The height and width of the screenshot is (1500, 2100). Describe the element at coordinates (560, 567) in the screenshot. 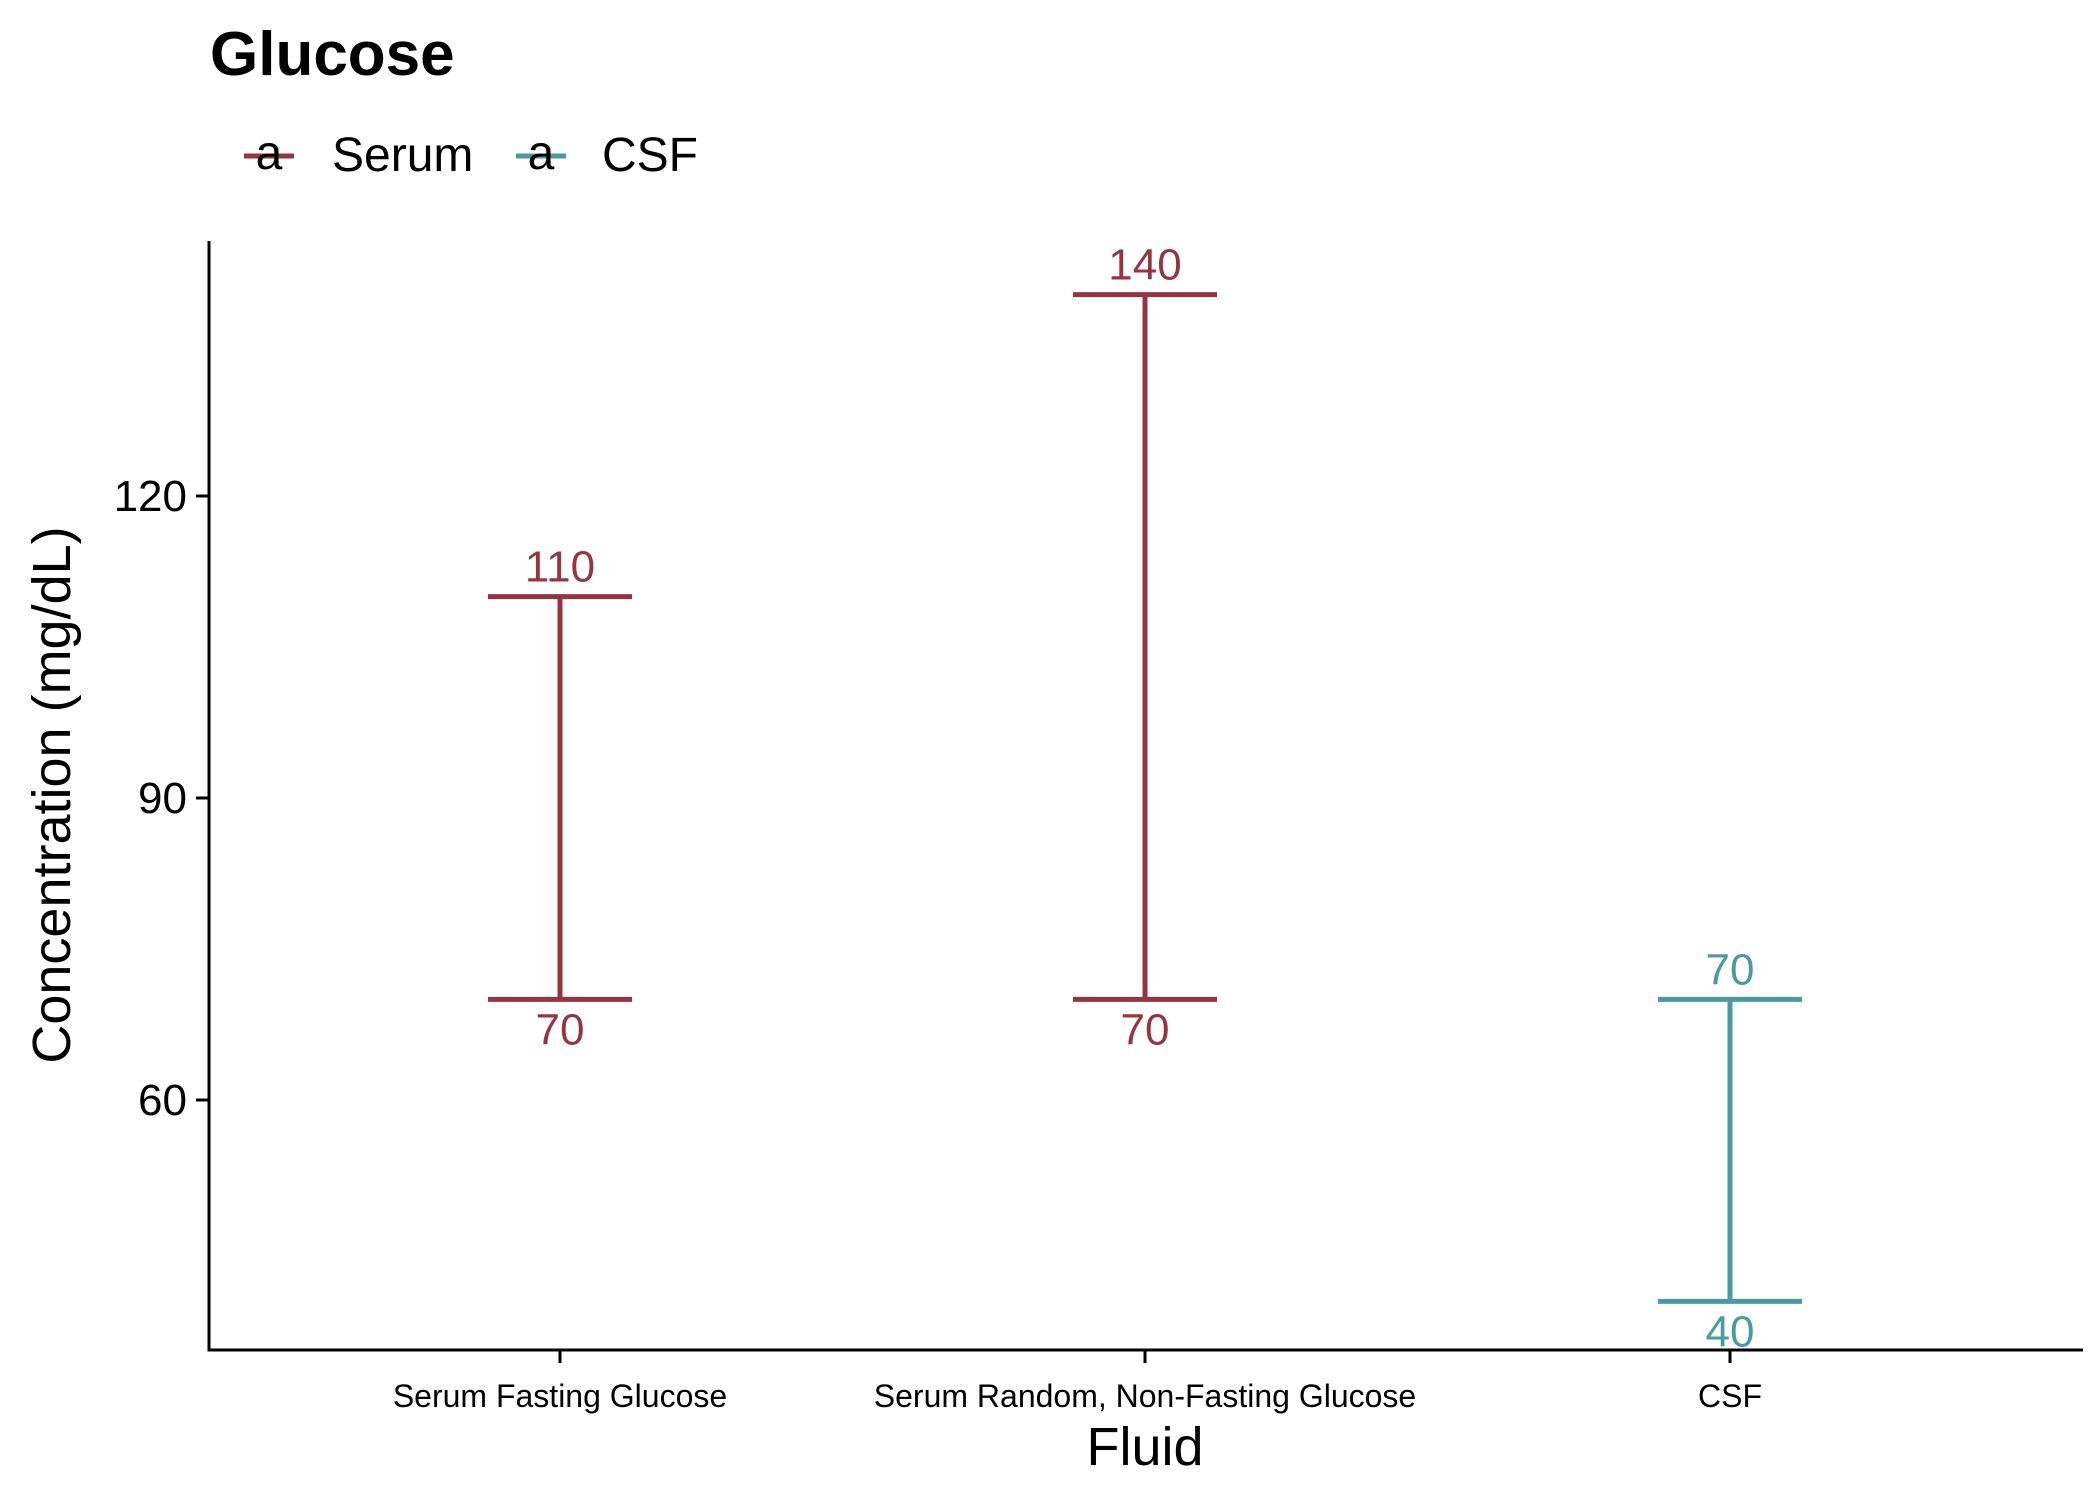

I see `data-label-high-serum-fasting-glucose: 110` at that location.